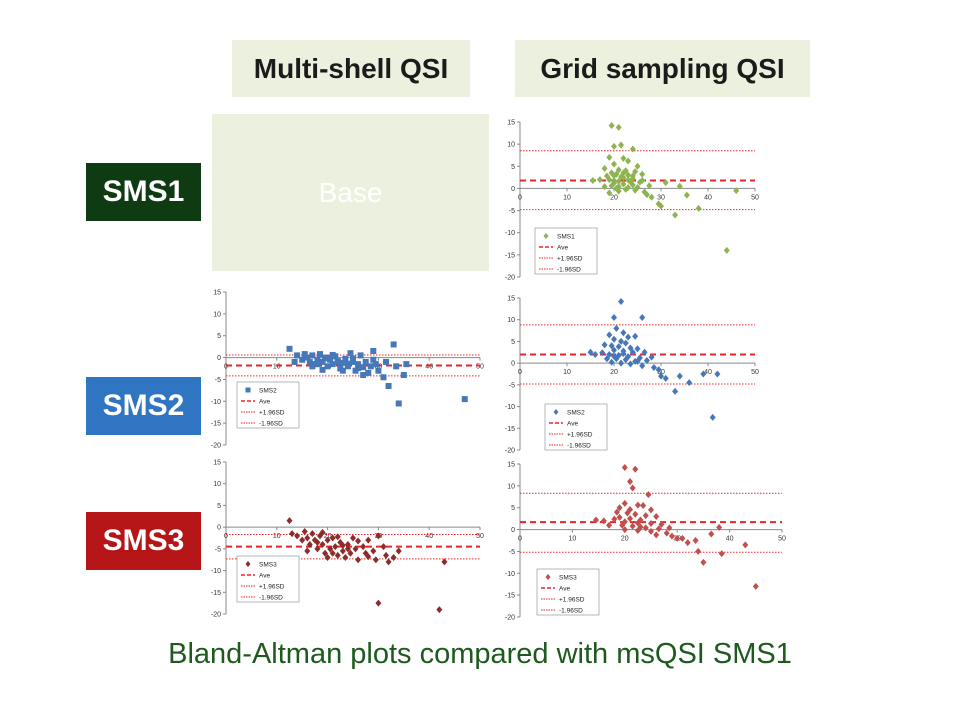 The width and height of the screenshot is (960, 720). I want to click on header-multi-shell-qsi: Multi-shell QSI, so click(351, 68).